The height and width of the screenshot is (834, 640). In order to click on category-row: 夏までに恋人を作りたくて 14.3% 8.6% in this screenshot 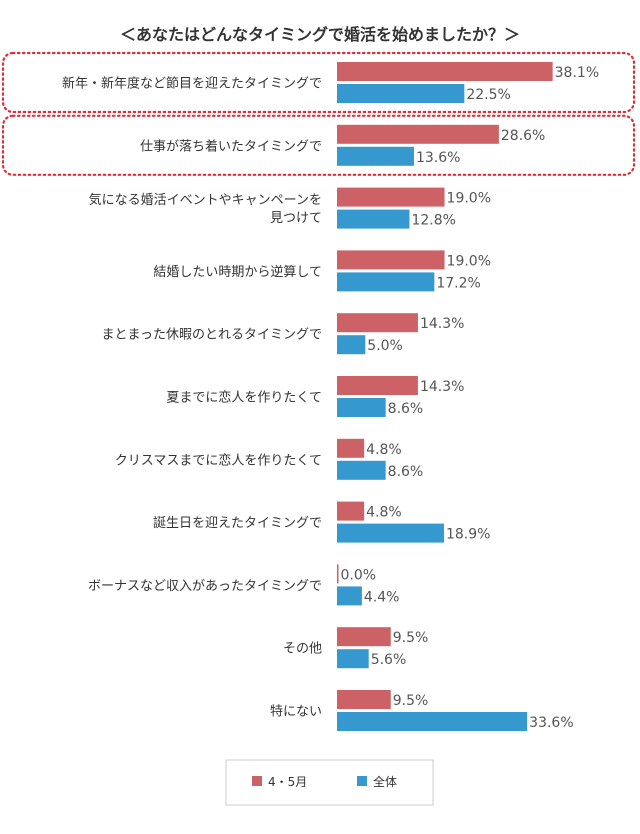, I will do `click(315, 396)`.